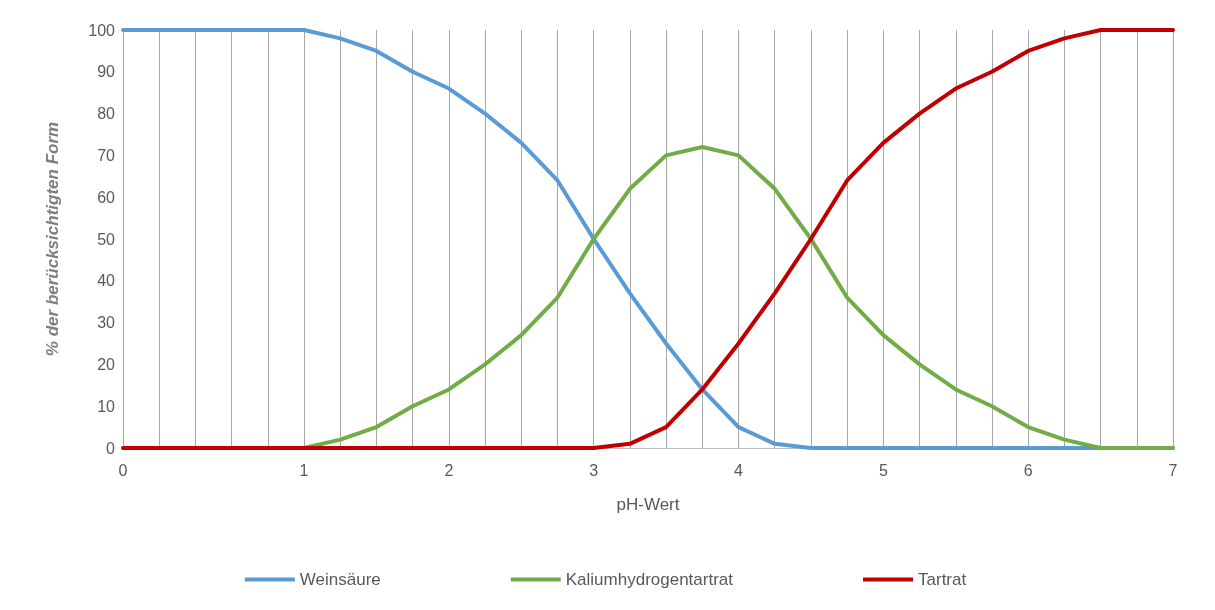 This screenshot has height=610, width=1215. I want to click on y-axis-title: % der berücksichtigten Form, so click(52, 239).